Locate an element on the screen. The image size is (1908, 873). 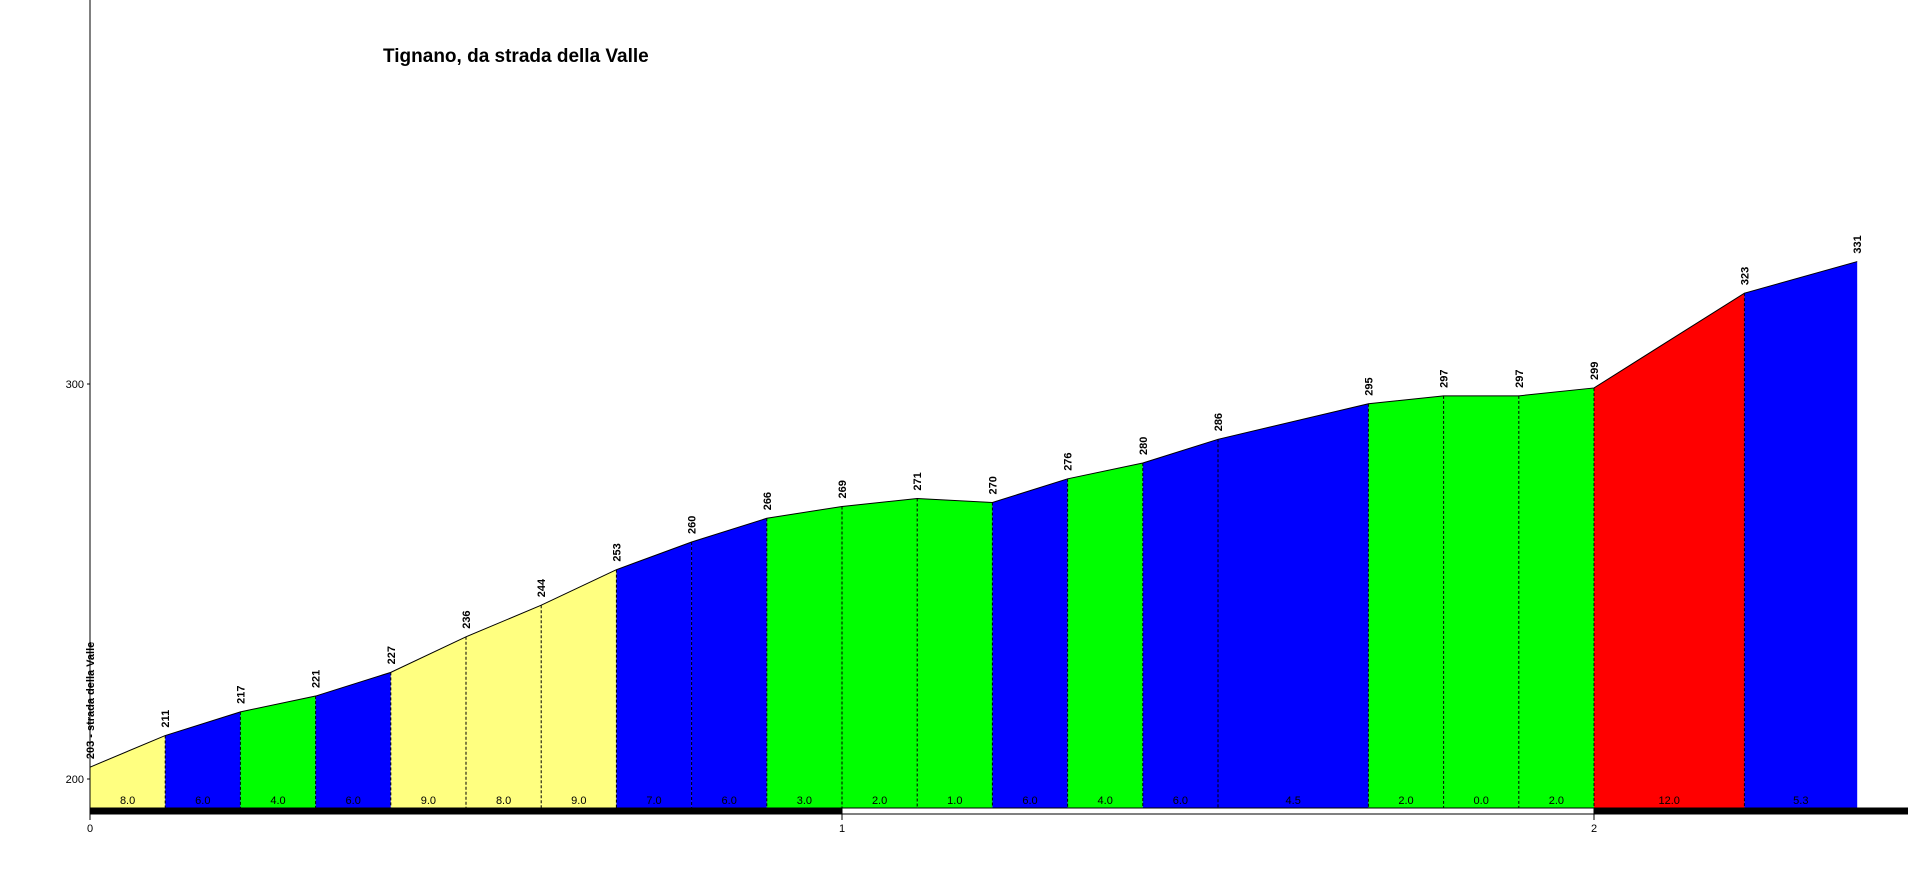
elevation-label: 271 is located at coordinates (918, 481).